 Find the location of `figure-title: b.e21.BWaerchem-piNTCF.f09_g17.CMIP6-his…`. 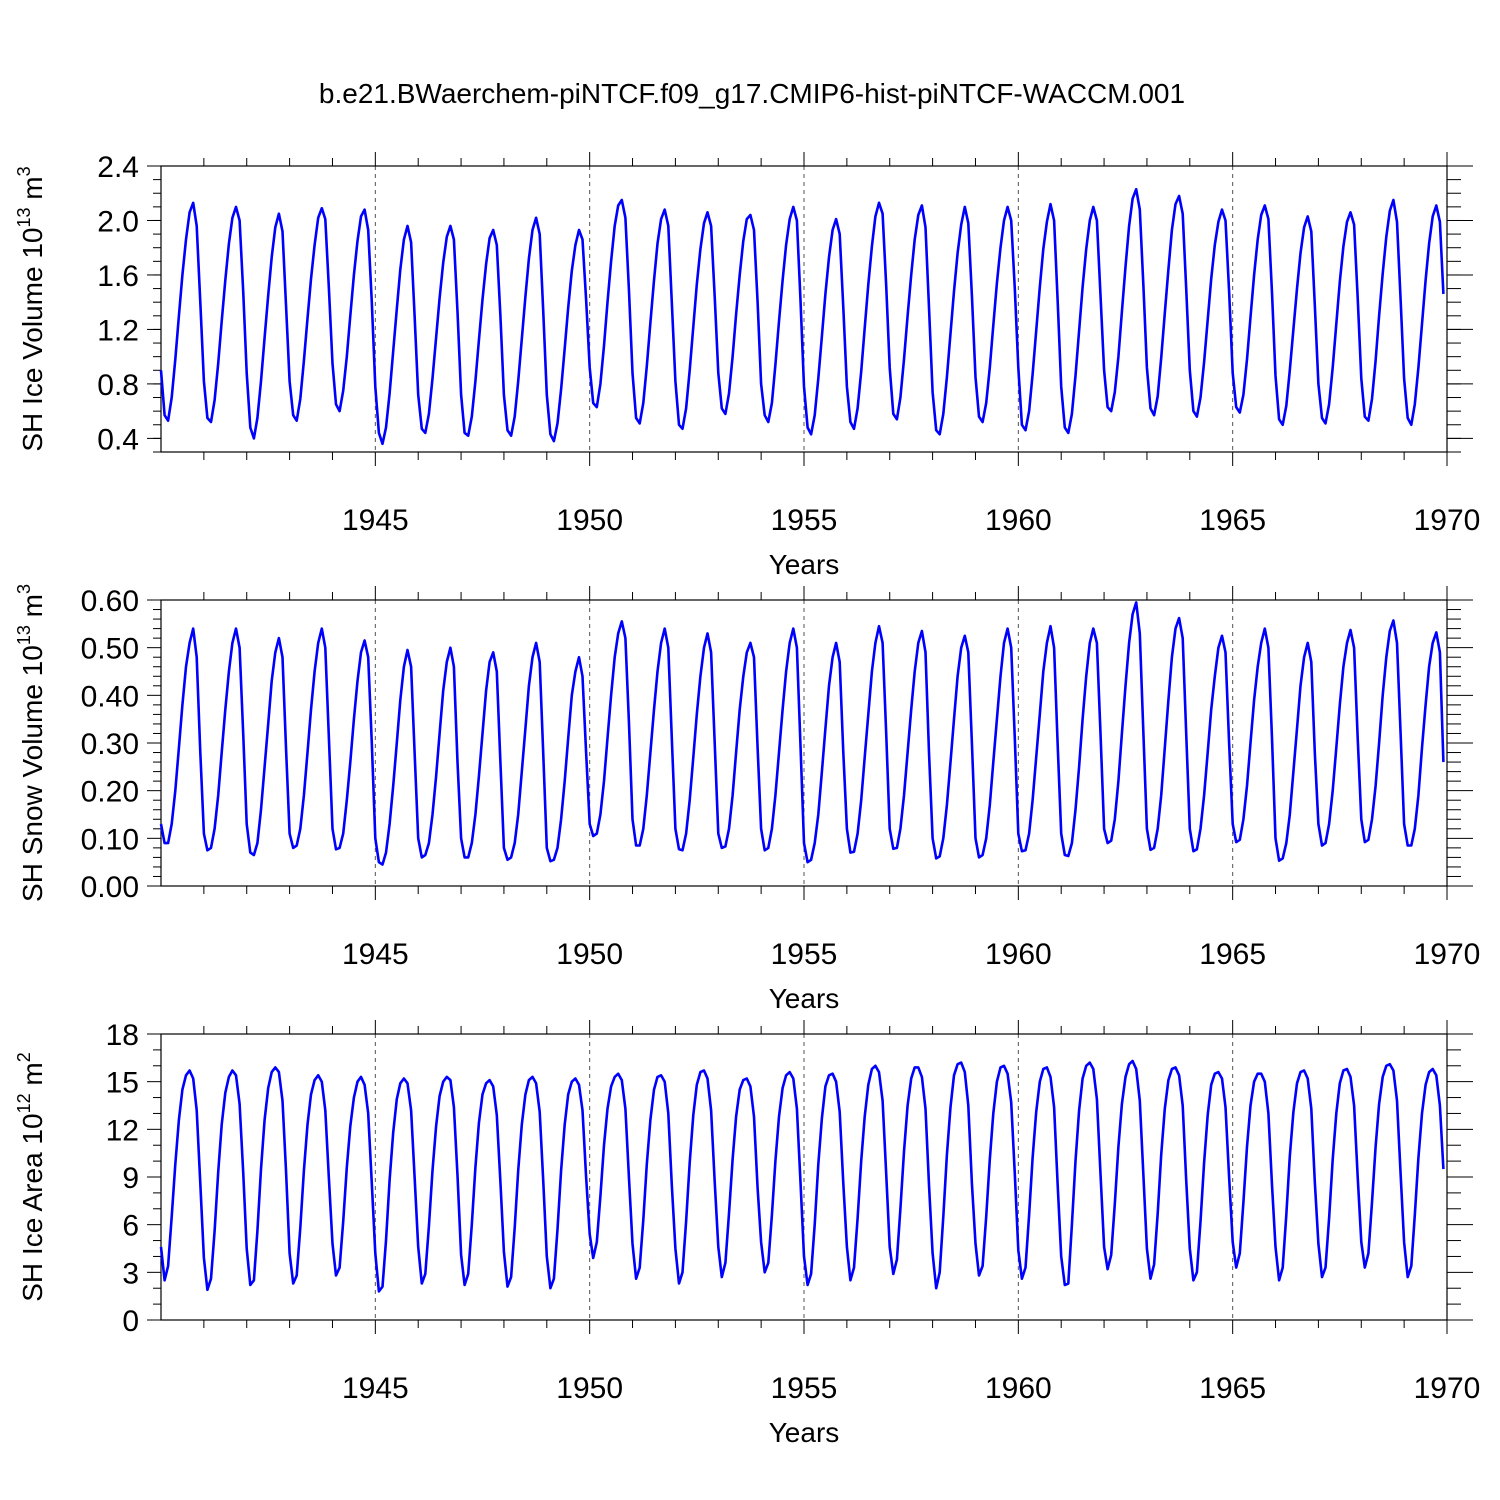

figure-title: b.e21.BWaerchem-piNTCF.f09_g17.CMIP6-his… is located at coordinates (752, 93).